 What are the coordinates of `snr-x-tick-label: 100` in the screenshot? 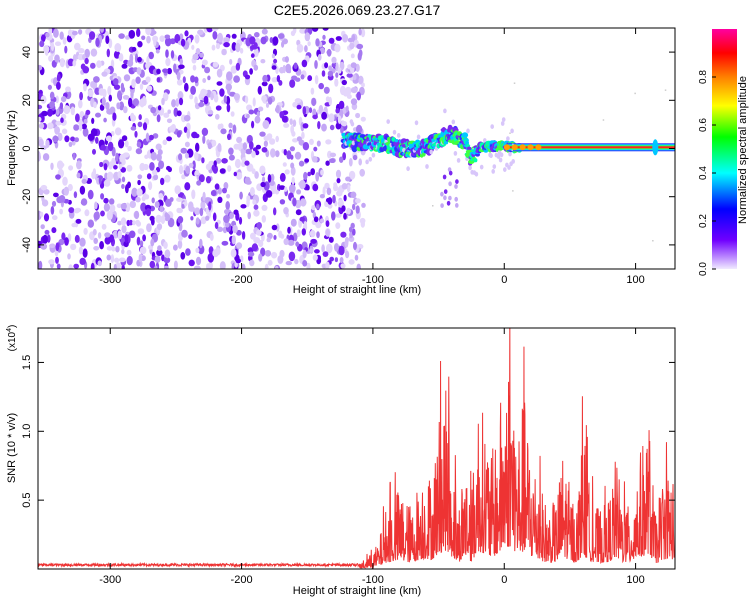 It's located at (635, 580).